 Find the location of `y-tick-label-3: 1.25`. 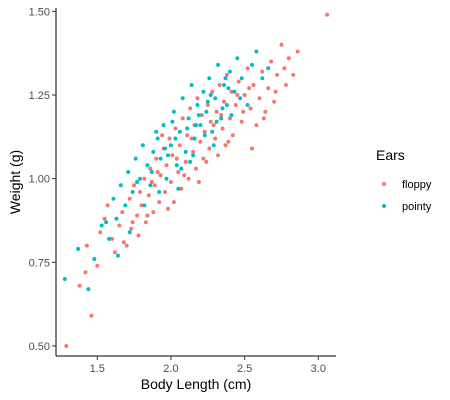

y-tick-label-3: 1.25 is located at coordinates (39, 96).